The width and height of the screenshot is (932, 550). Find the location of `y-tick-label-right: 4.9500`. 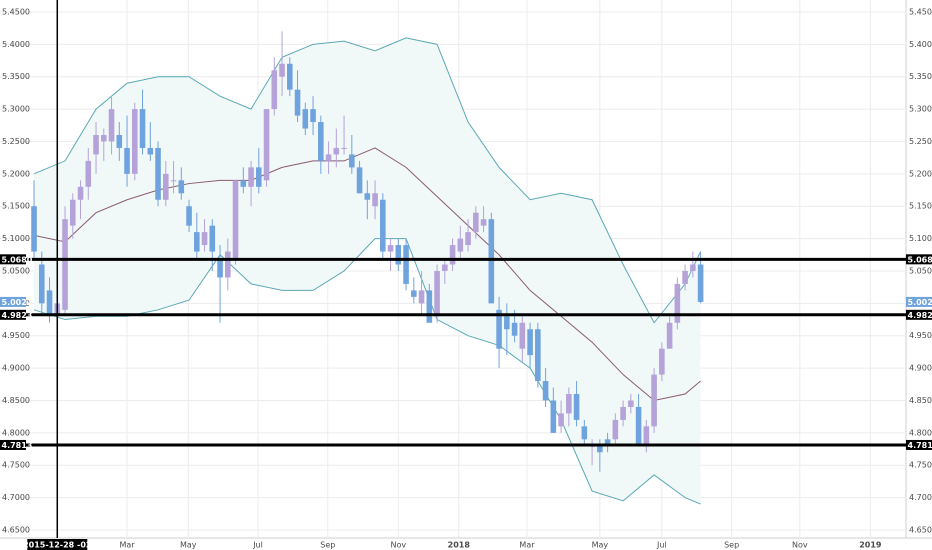

y-tick-label-right: 4.9500 is located at coordinates (920, 335).